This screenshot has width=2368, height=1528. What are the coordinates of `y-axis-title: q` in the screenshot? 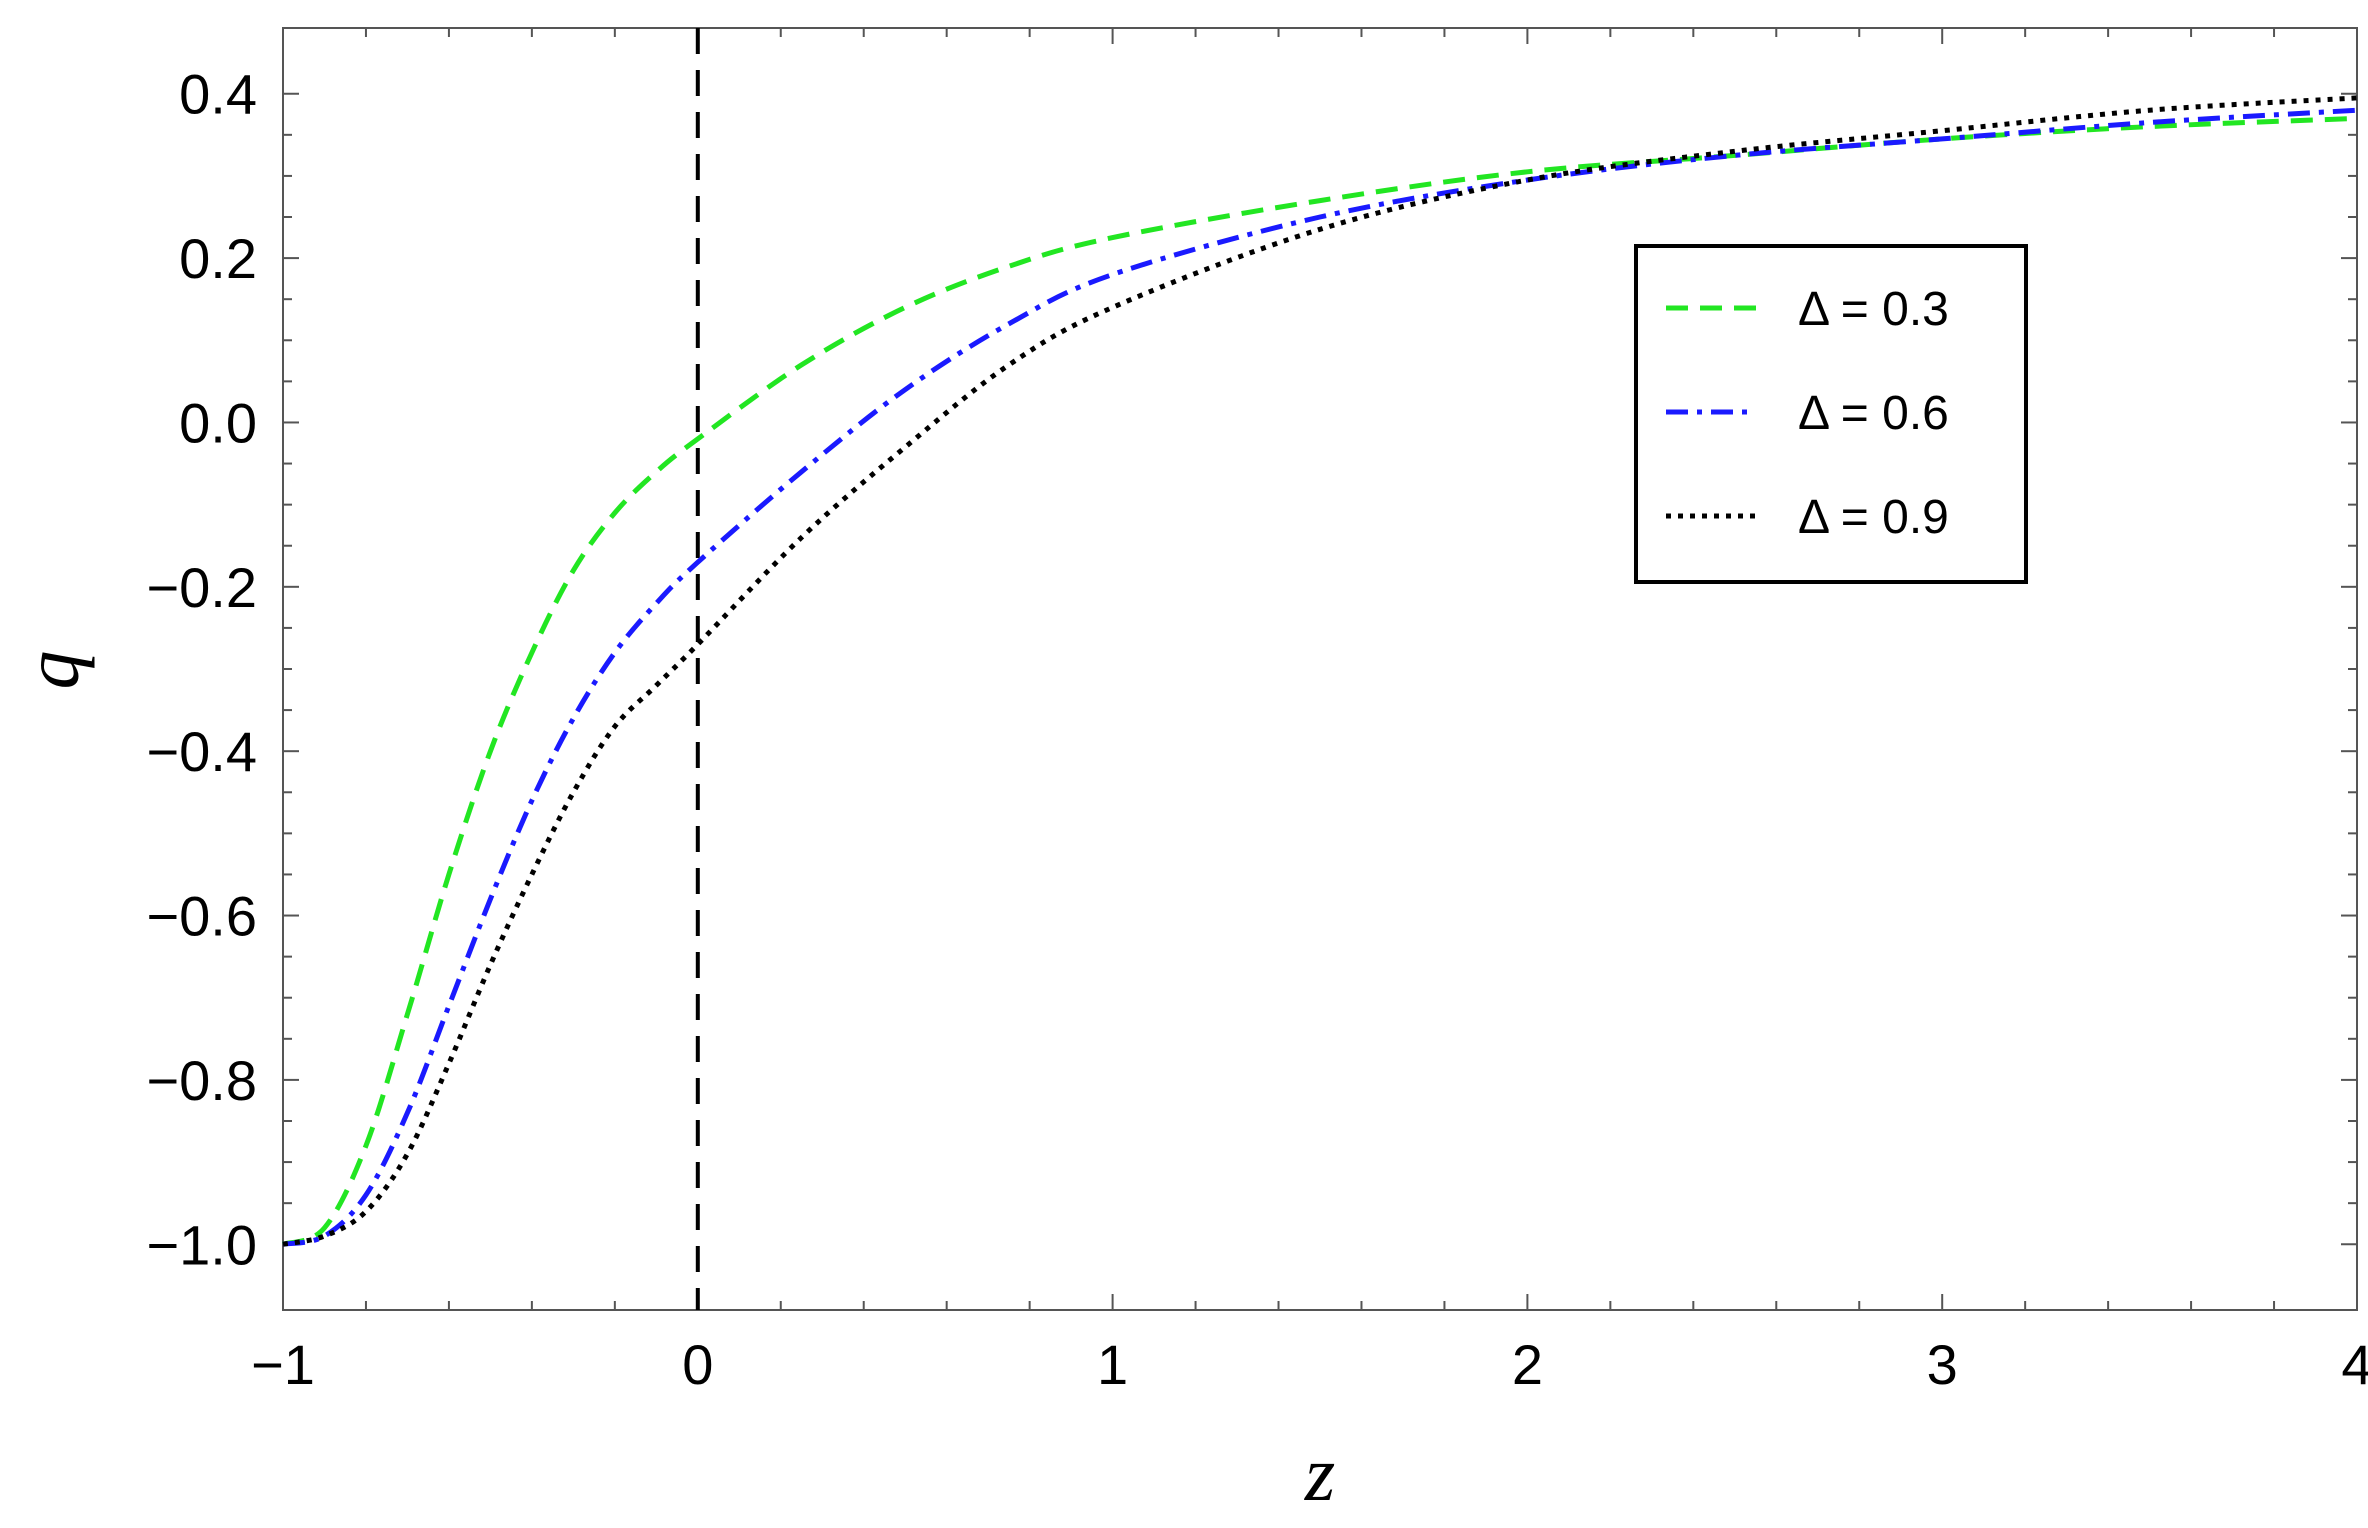 It's located at (51, 670).